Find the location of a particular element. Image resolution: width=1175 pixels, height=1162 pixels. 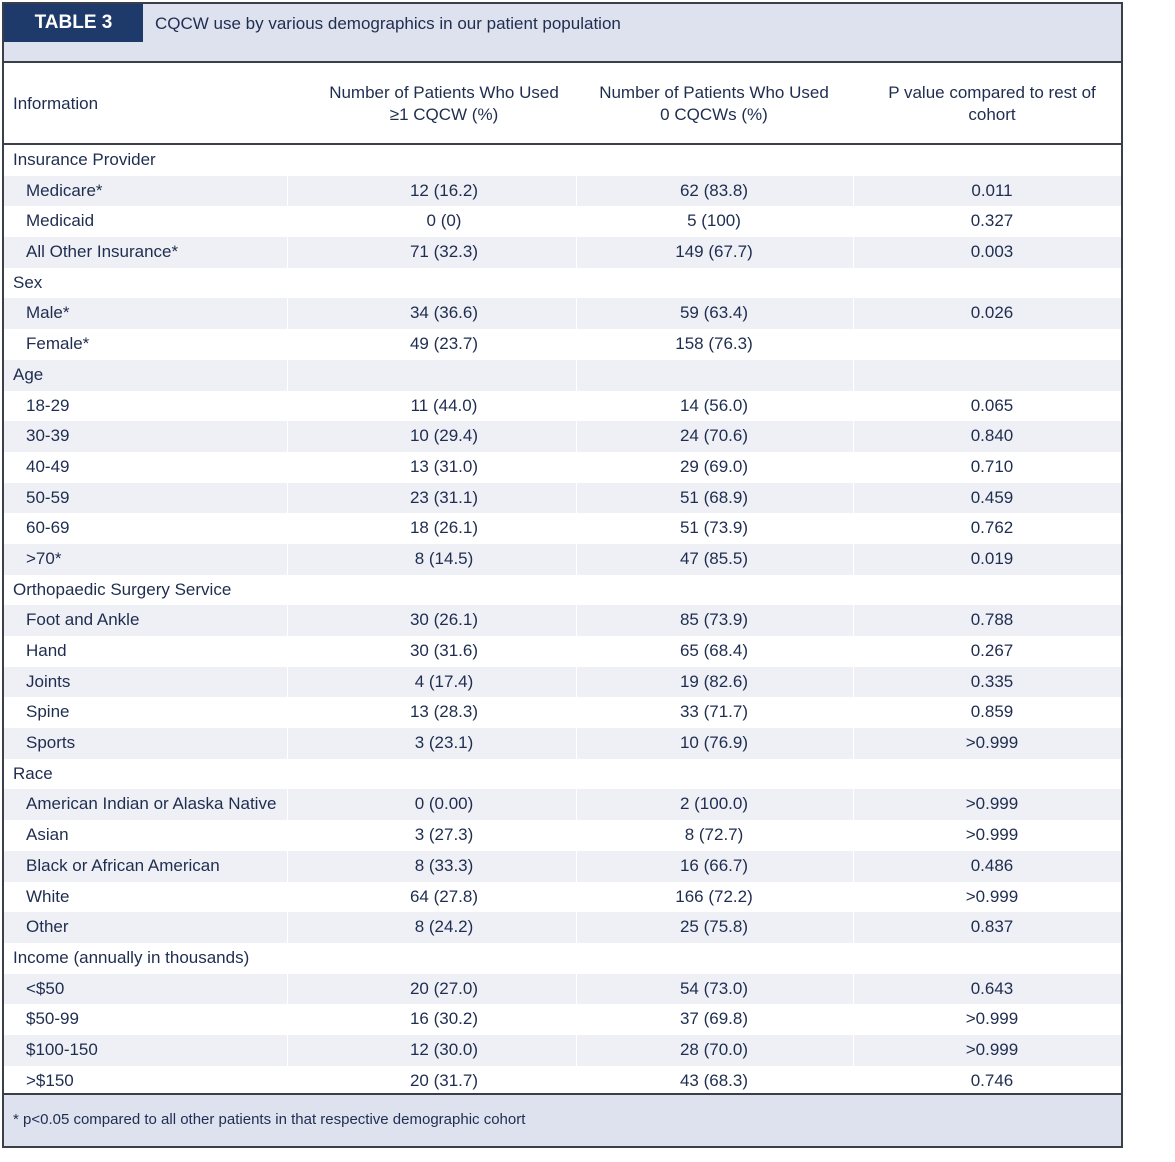

cell-used-zero: 19 (82.6) is located at coordinates (714, 681).